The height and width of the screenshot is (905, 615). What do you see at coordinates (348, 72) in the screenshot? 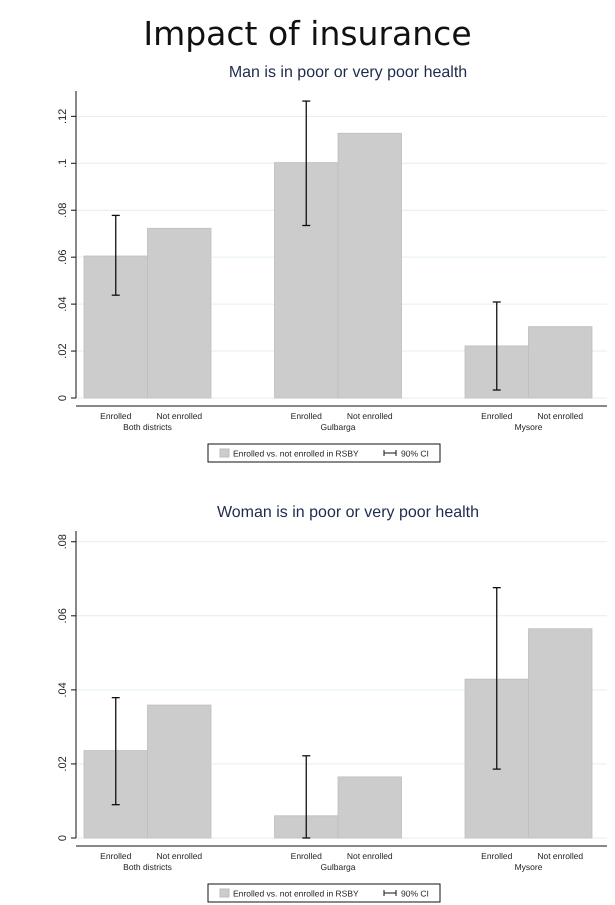
I see `chart-subtitle: Man is in poor or very poor health` at bounding box center [348, 72].